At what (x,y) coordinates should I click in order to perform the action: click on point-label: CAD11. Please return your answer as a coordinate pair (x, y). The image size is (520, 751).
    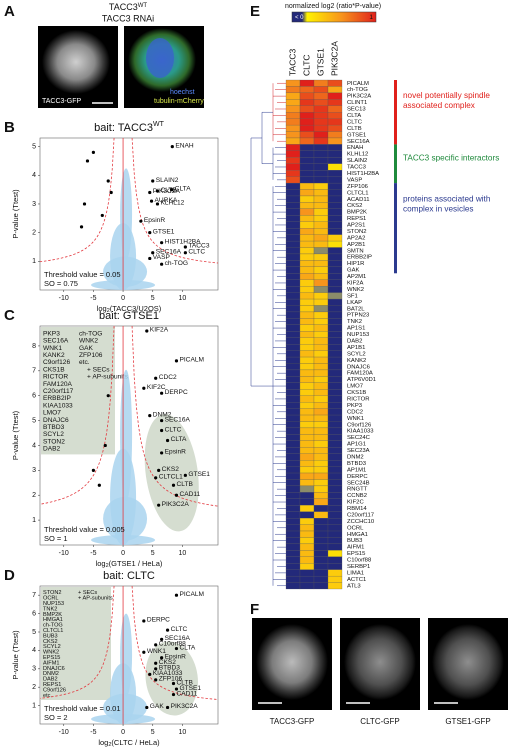
    Looking at the image, I should click on (189, 494).